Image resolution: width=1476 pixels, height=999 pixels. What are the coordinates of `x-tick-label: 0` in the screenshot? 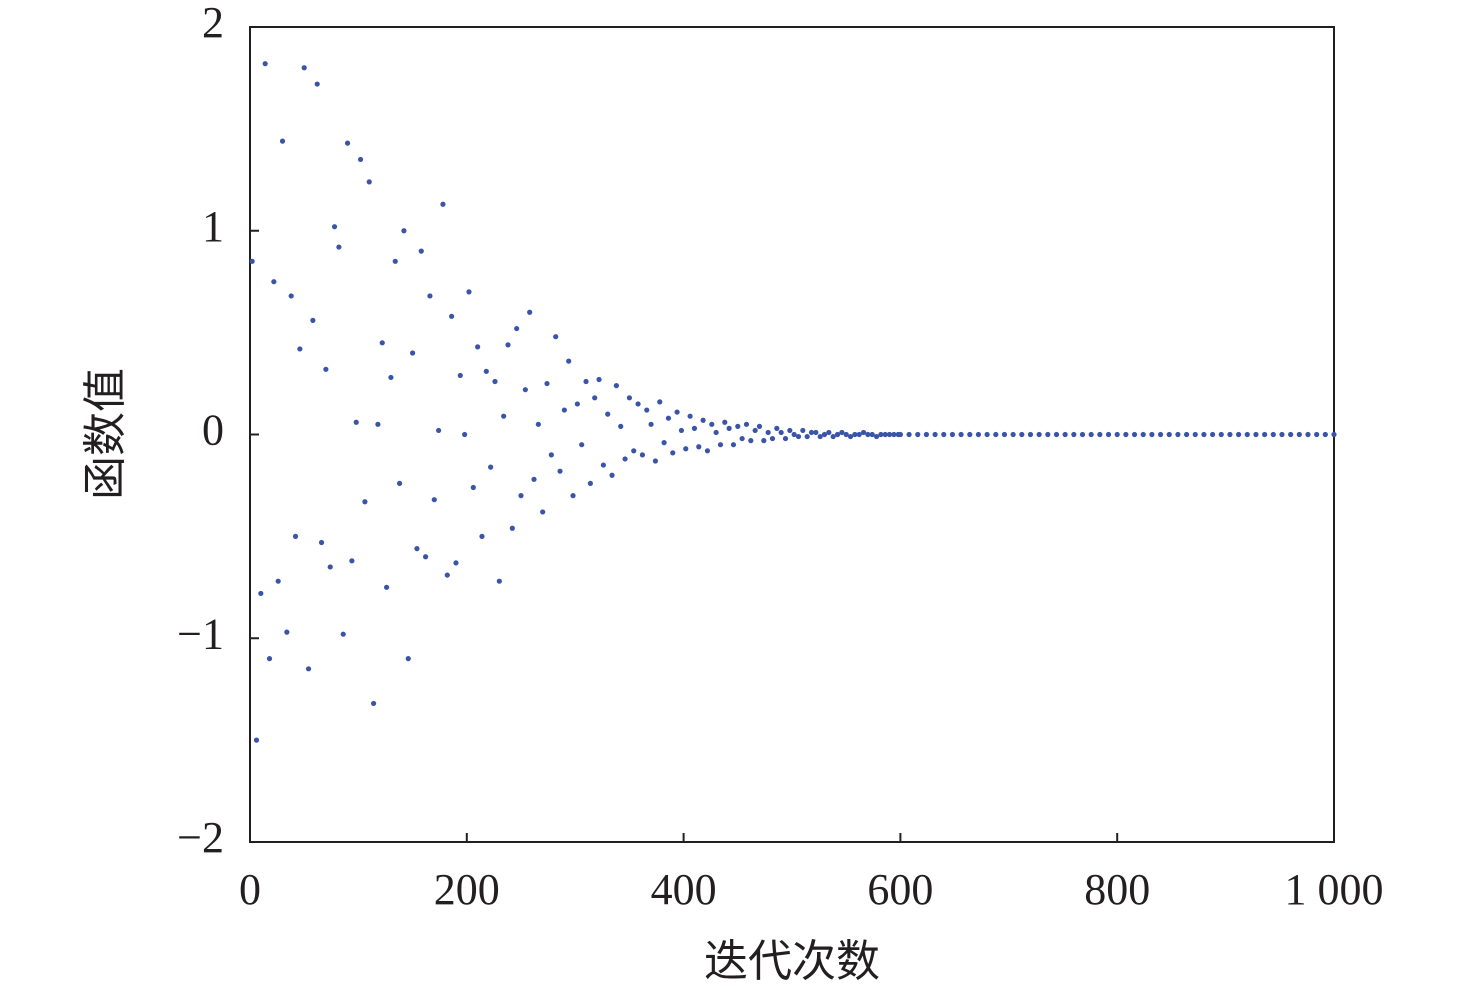 It's located at (250, 889).